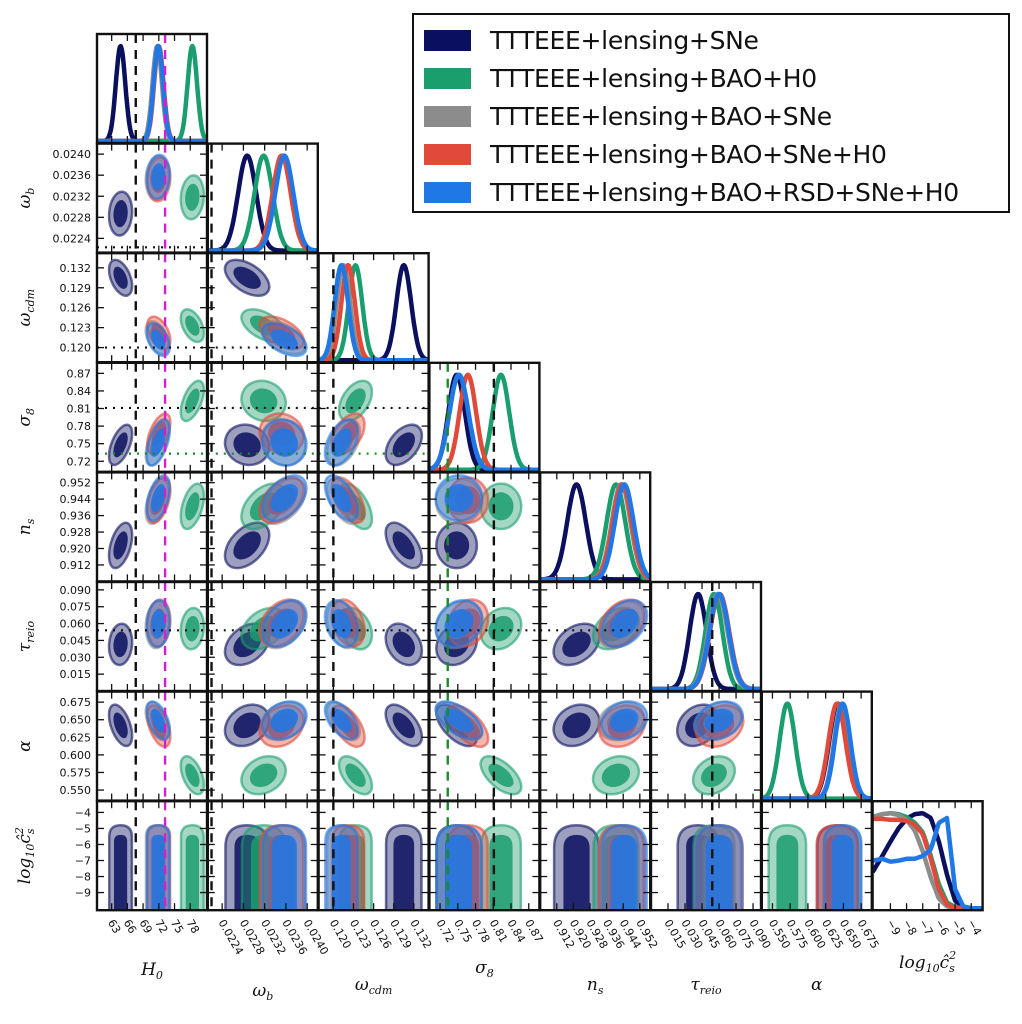  Describe the element at coordinates (259, 856) in the screenshot. I see `panel-omega_b-vs-log10_cs2` at that location.